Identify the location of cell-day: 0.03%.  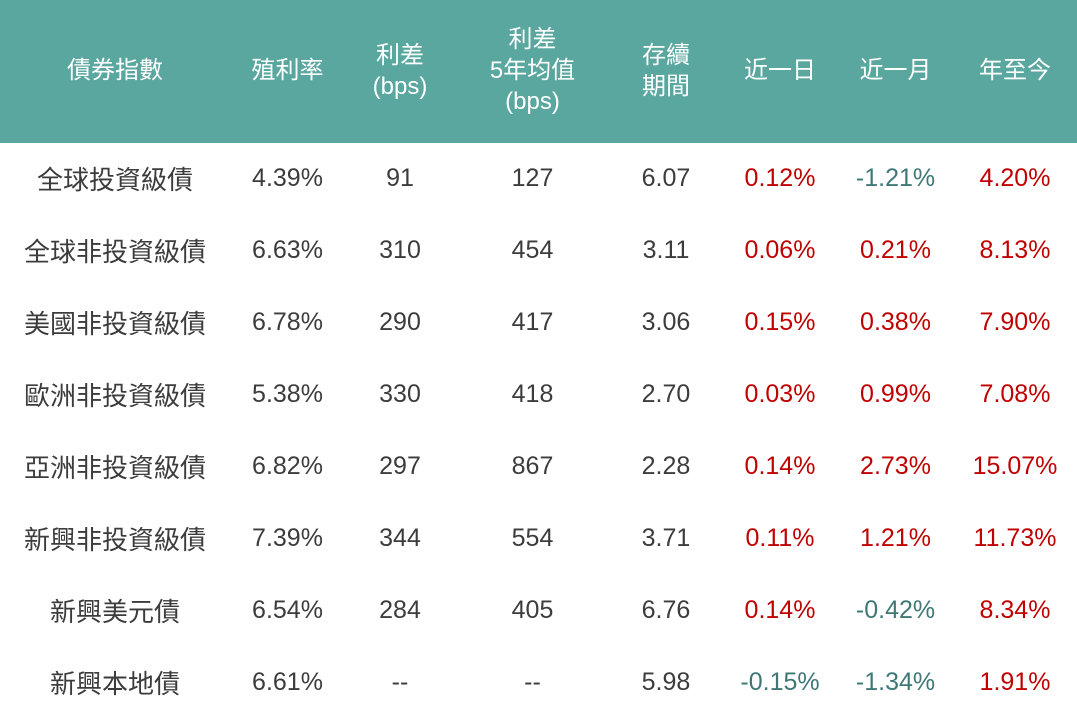
(780, 394).